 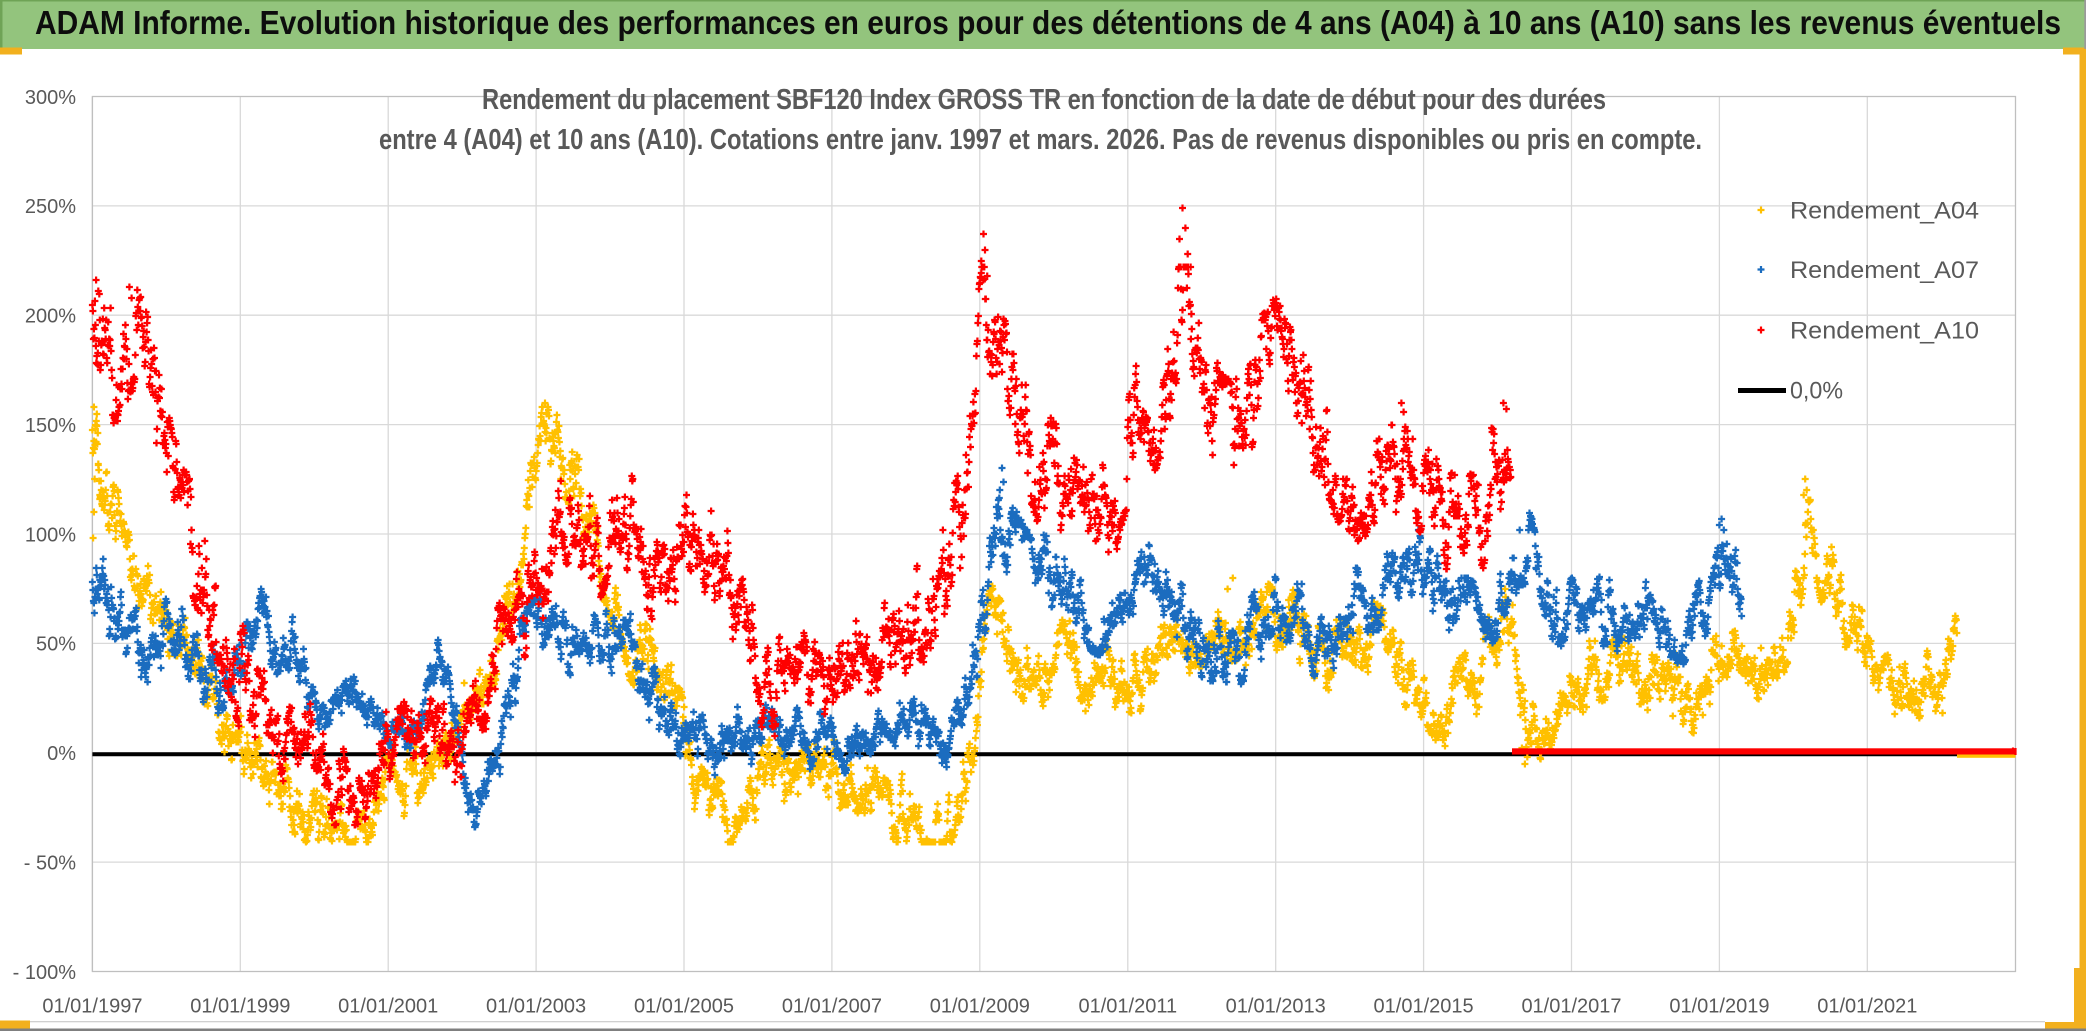 I want to click on svg-text: 01/01/2003, so click(x=536, y=1007).